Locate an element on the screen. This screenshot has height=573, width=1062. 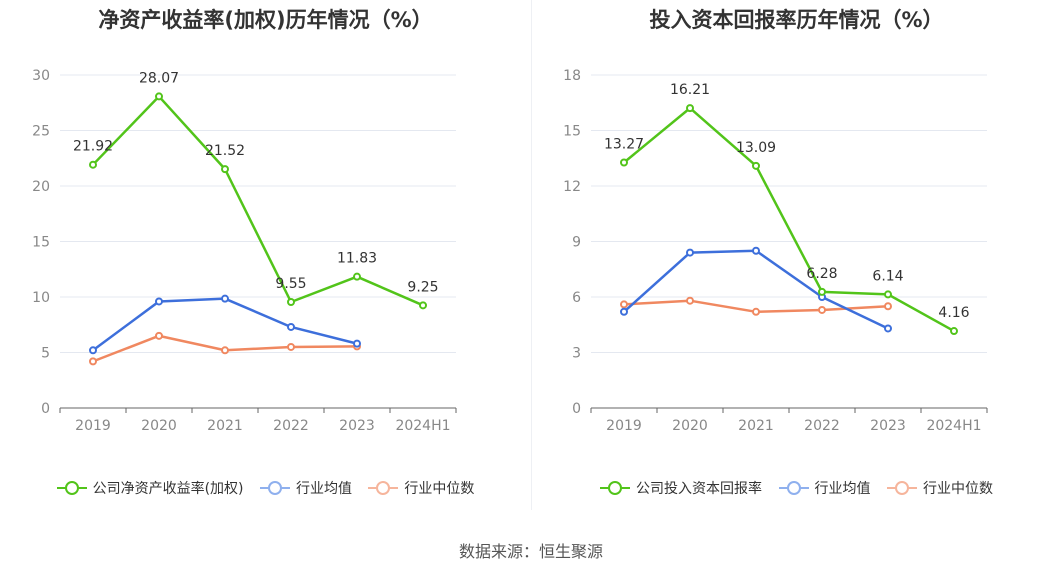
legend-label: 公司投入资本回报率 is located at coordinates (699, 489).